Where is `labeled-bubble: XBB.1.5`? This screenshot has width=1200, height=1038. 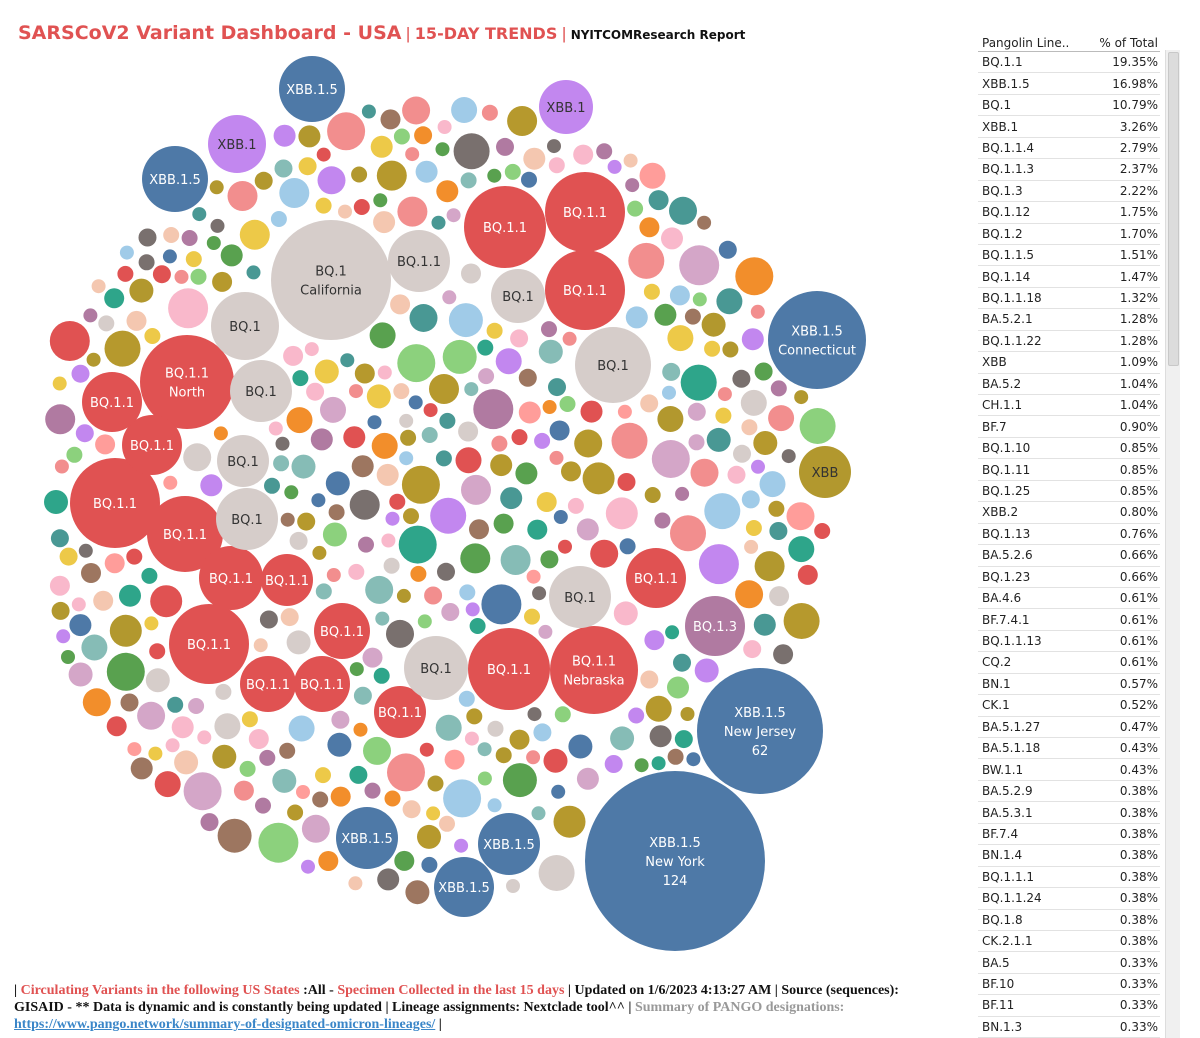 labeled-bubble: XBB.1.5 is located at coordinates (509, 844).